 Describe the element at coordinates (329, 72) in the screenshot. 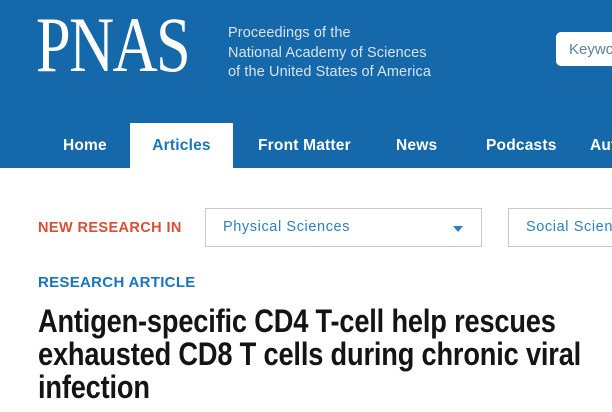

I see `tagline-line: of the United States of America` at that location.